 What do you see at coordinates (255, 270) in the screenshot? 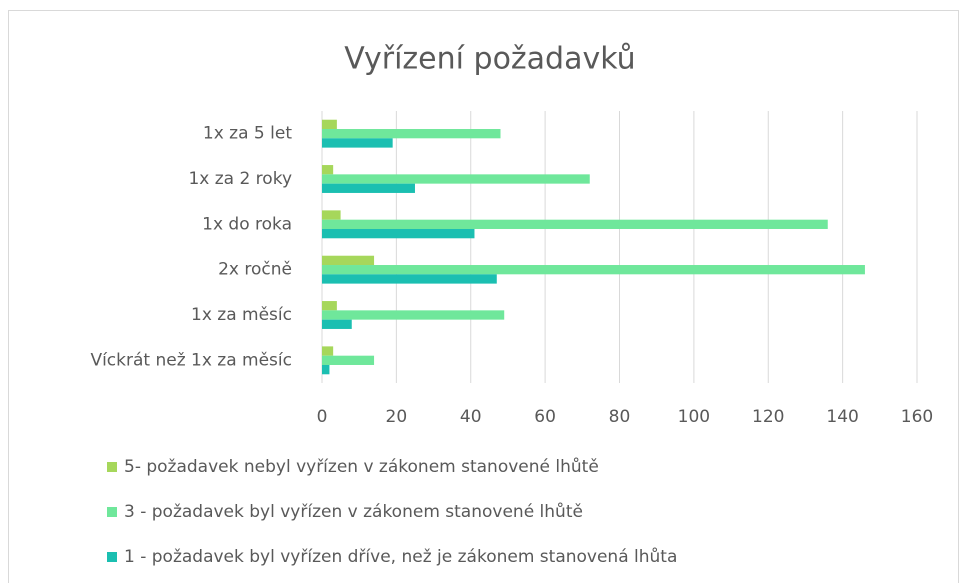
I see `y-tick-label: 2x ročně` at bounding box center [255, 270].